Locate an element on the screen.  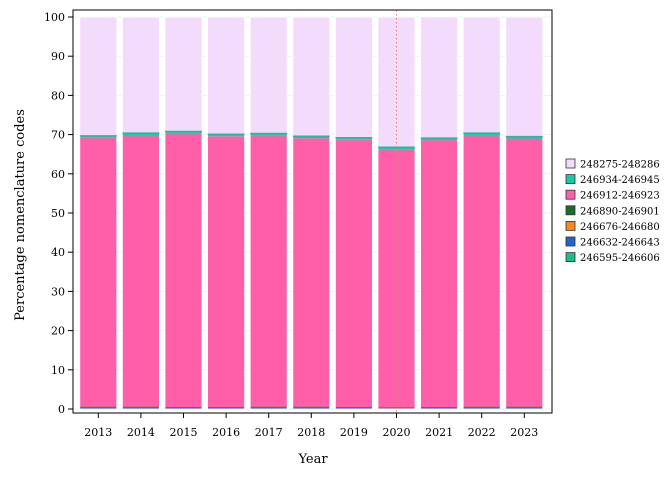
legend-item: 246595-246606 is located at coordinates (612, 258).